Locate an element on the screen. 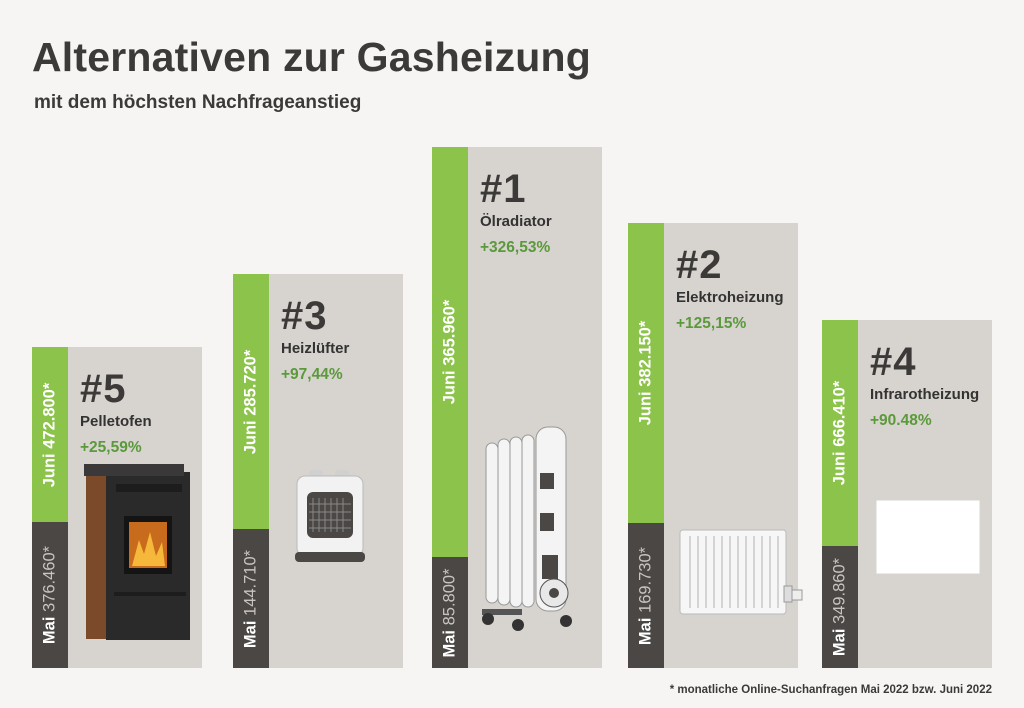  june-value: 666.410* is located at coordinates (839, 413).